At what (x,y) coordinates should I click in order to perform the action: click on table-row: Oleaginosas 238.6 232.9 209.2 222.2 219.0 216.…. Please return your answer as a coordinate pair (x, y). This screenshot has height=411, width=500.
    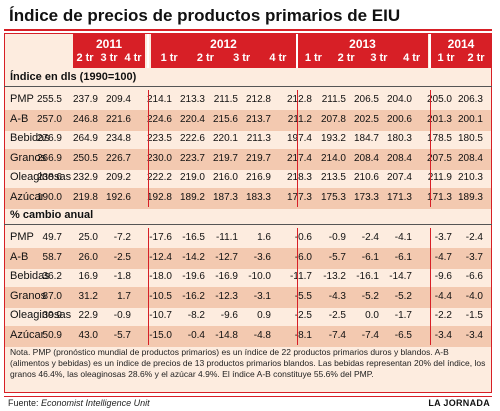
    Looking at the image, I should click on (248, 178).